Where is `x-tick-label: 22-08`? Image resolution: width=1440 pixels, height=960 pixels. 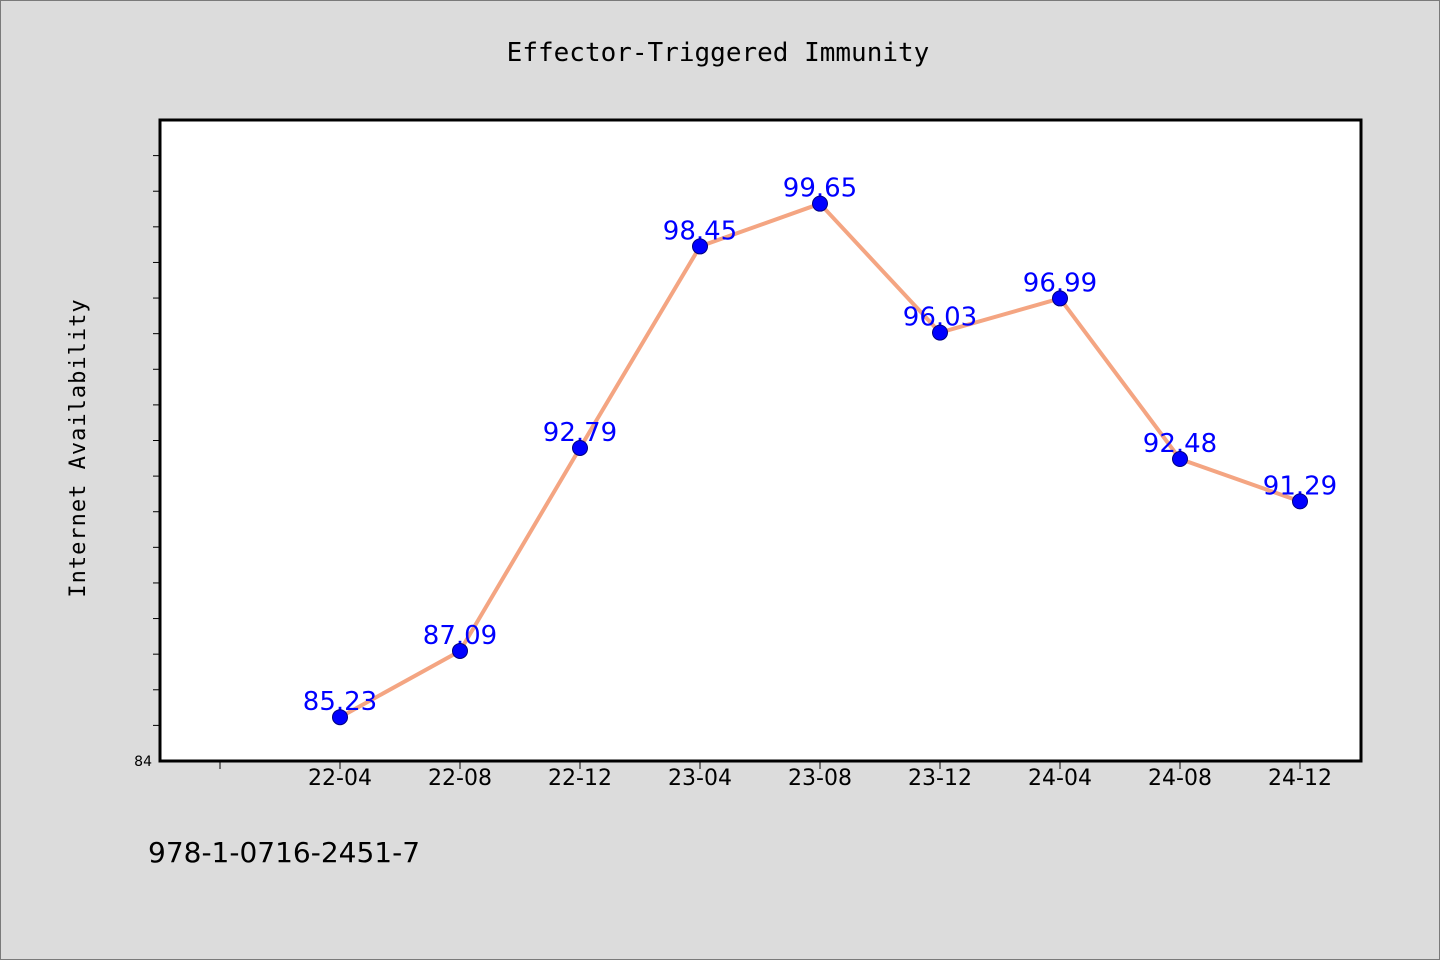
x-tick-label: 22-08 is located at coordinates (460, 778).